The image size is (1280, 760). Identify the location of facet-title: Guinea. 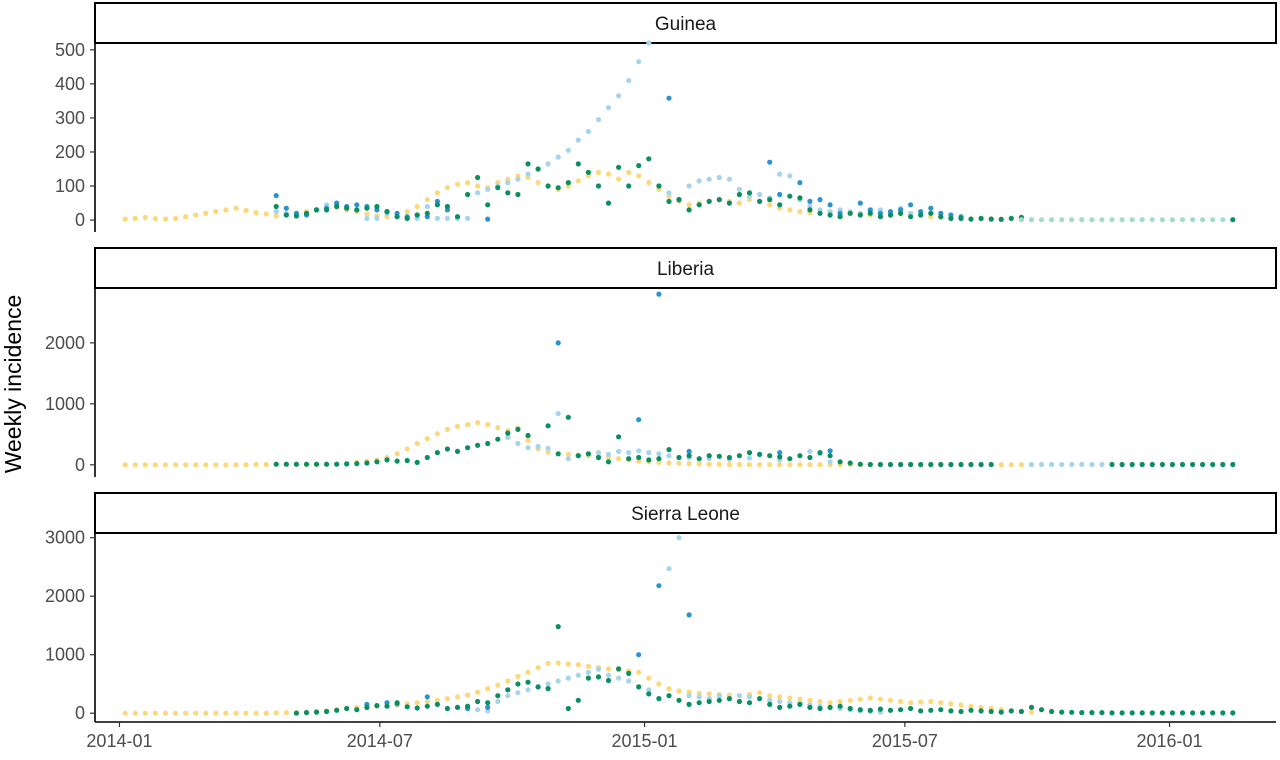
(686, 24).